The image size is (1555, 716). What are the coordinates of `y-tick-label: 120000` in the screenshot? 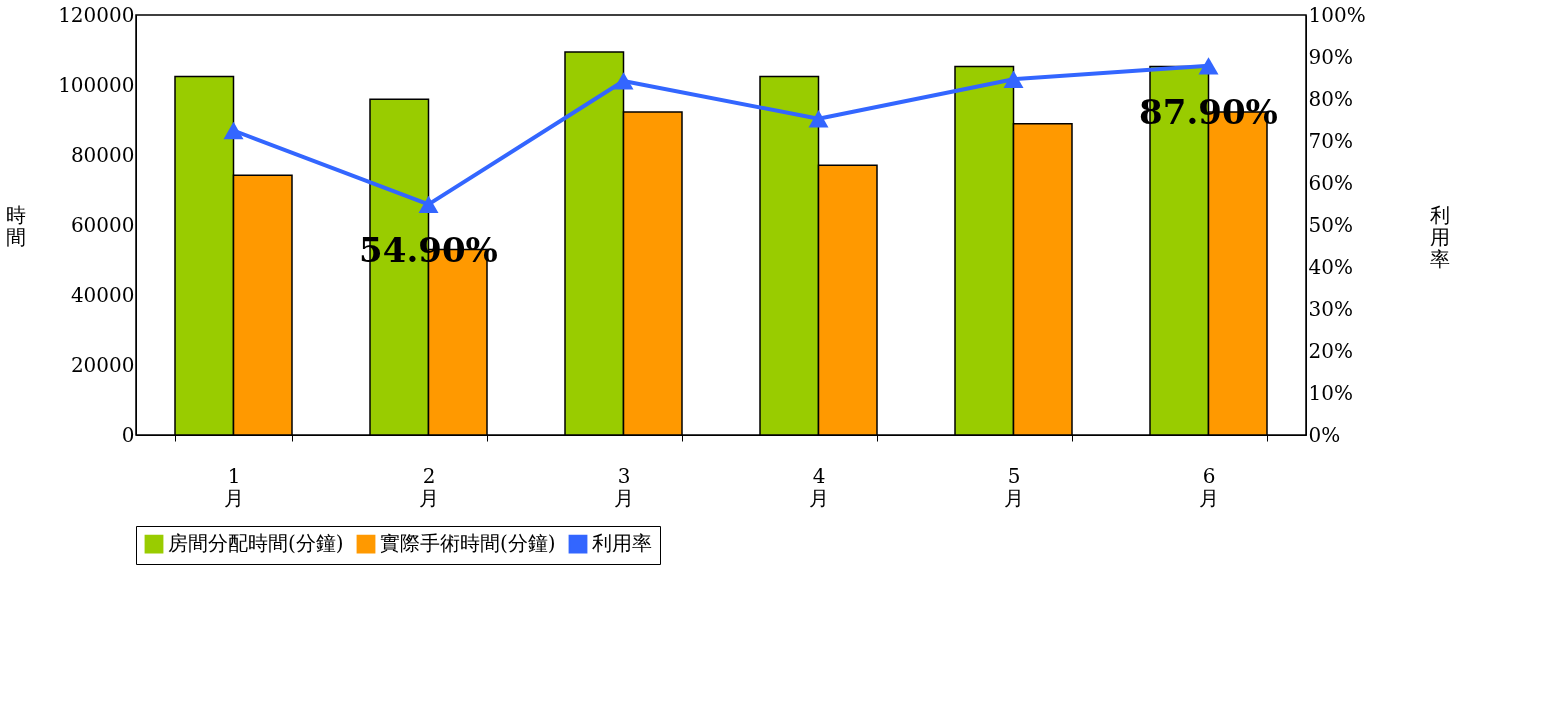 It's located at (96, 14).